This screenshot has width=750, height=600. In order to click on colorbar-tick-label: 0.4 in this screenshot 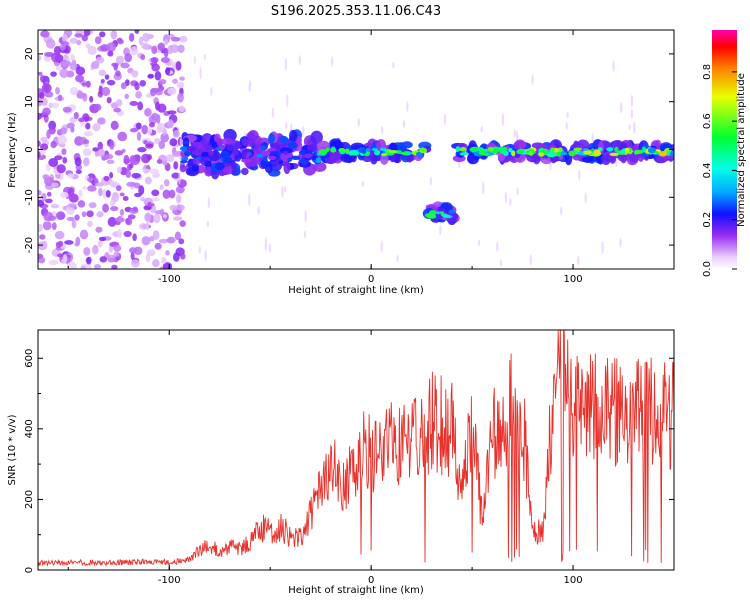, I will do `click(707, 170)`.